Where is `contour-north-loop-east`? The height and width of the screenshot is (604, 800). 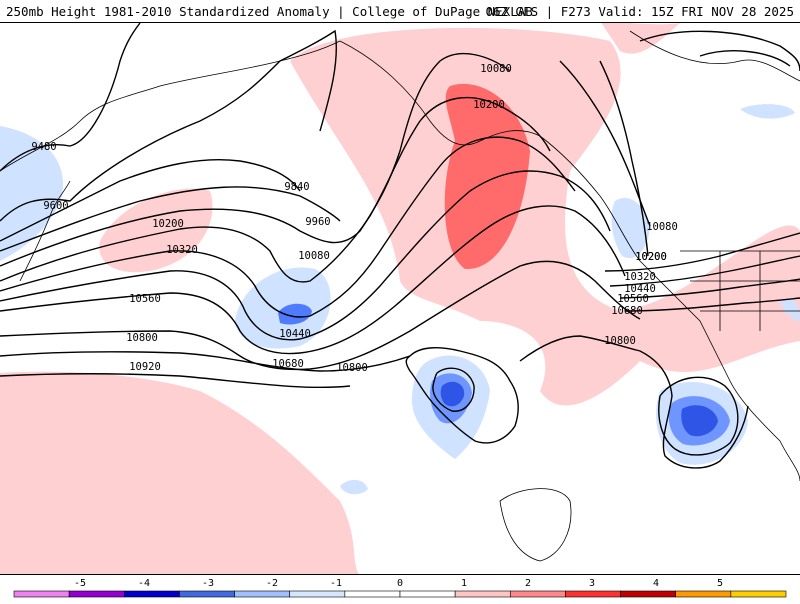 contour-north-loop-east is located at coordinates (719, 51).